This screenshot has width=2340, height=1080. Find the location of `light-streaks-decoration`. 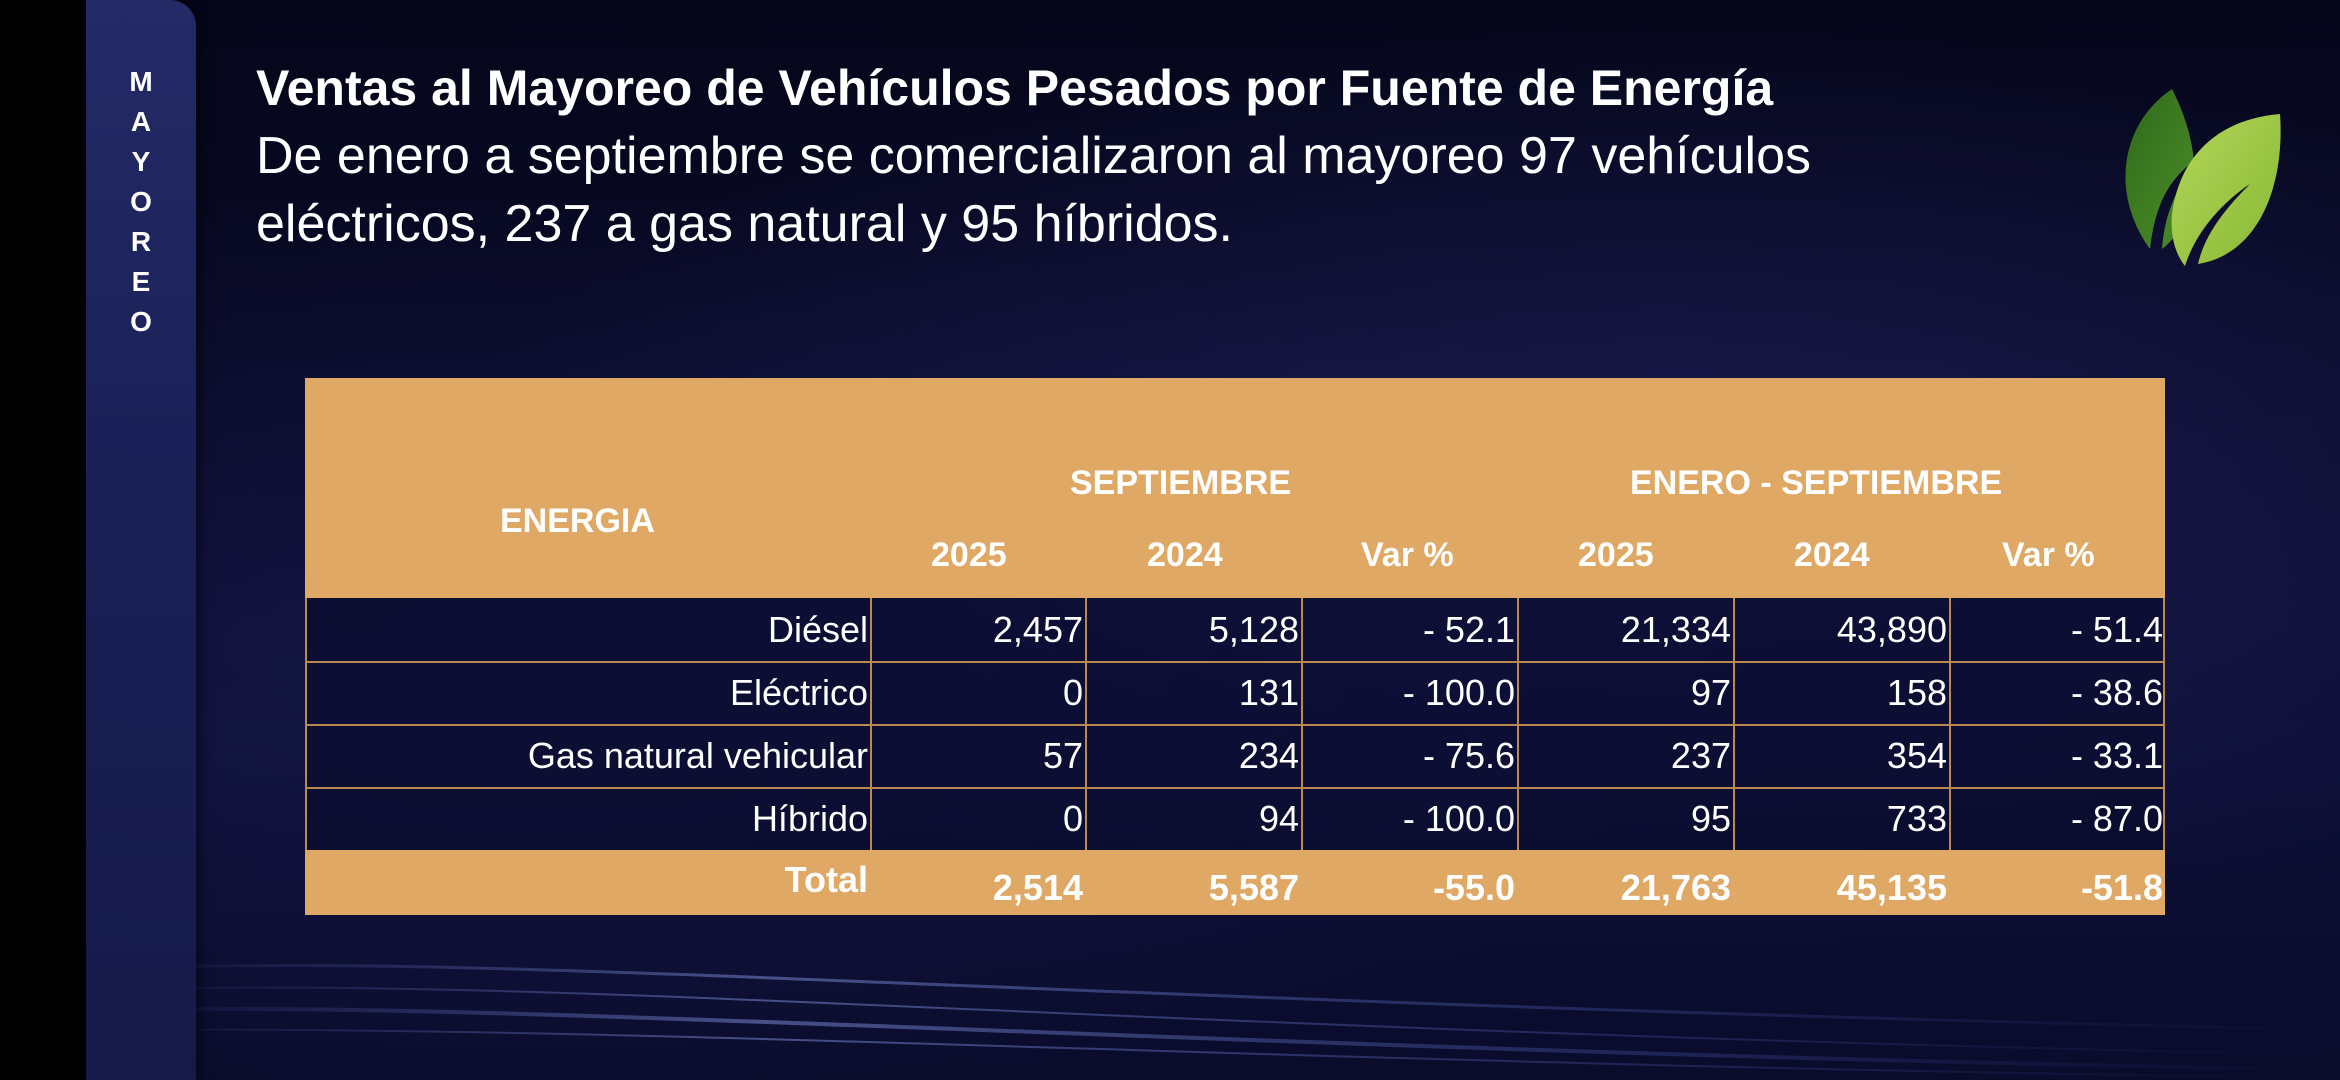

light-streaks-decoration is located at coordinates (1213, 1021).